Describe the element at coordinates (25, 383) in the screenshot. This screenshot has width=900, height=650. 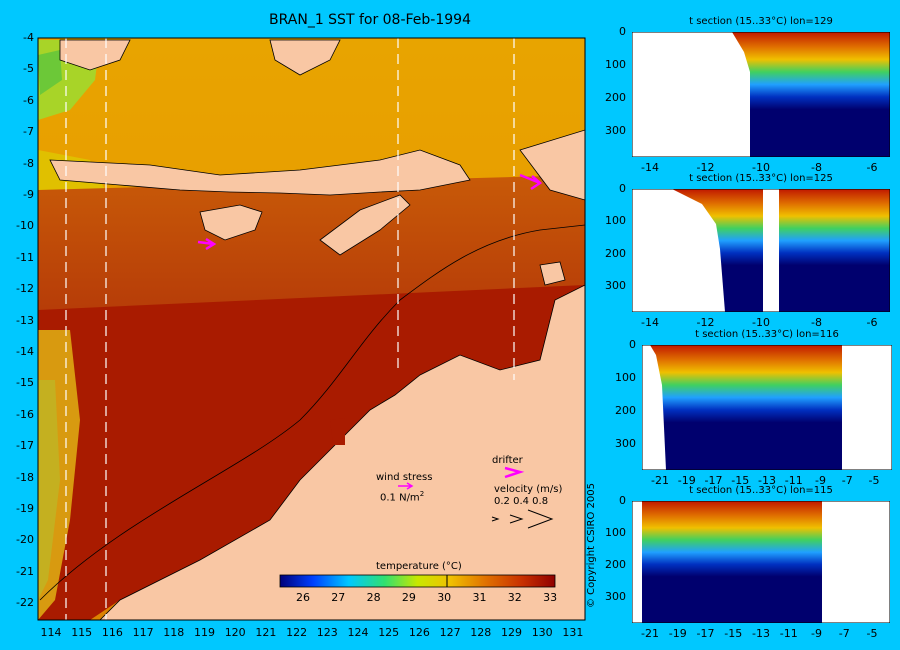
I see `lat-tick-label: -15` at that location.